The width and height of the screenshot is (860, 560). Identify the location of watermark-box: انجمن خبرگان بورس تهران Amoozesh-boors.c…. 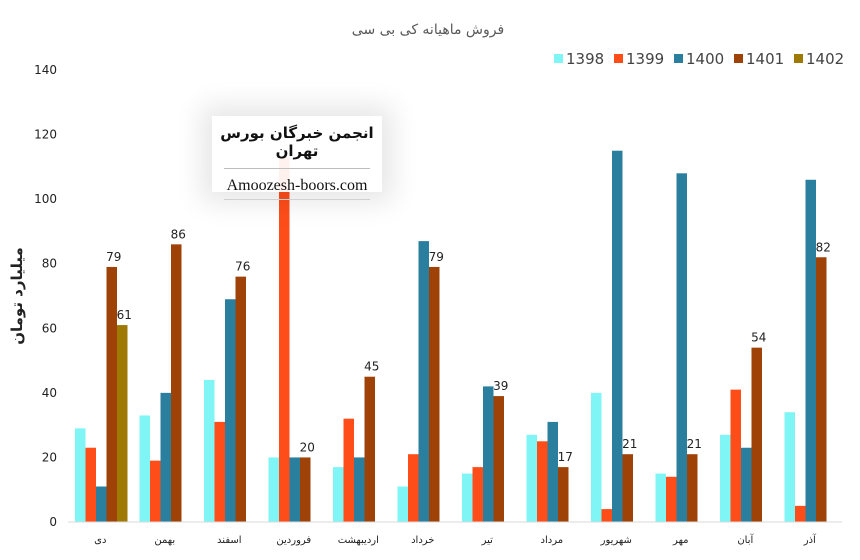
(297, 158).